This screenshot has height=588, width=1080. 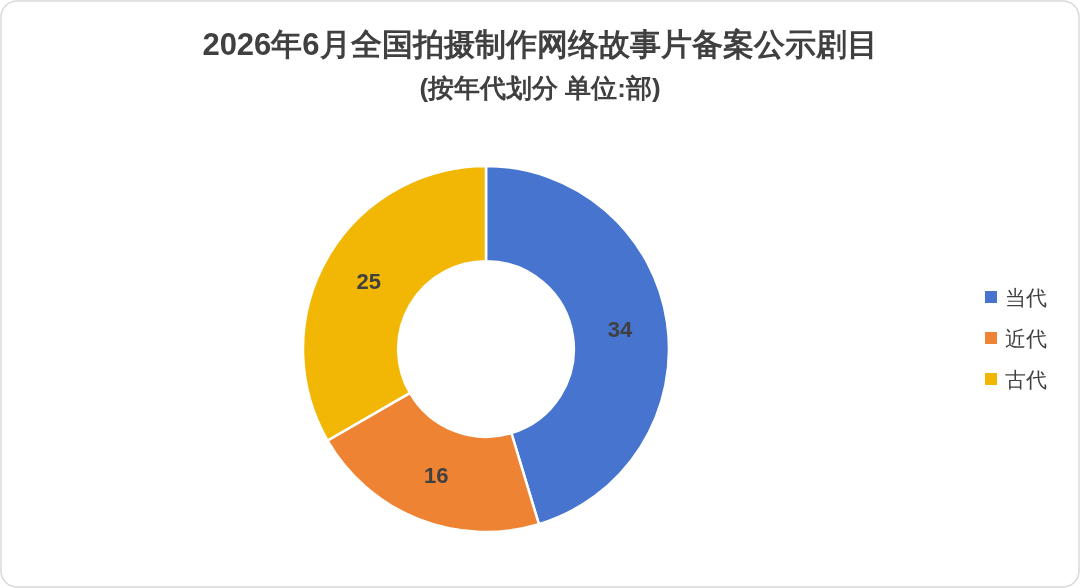 What do you see at coordinates (620, 330) in the screenshot?
I see `data-label: 34` at bounding box center [620, 330].